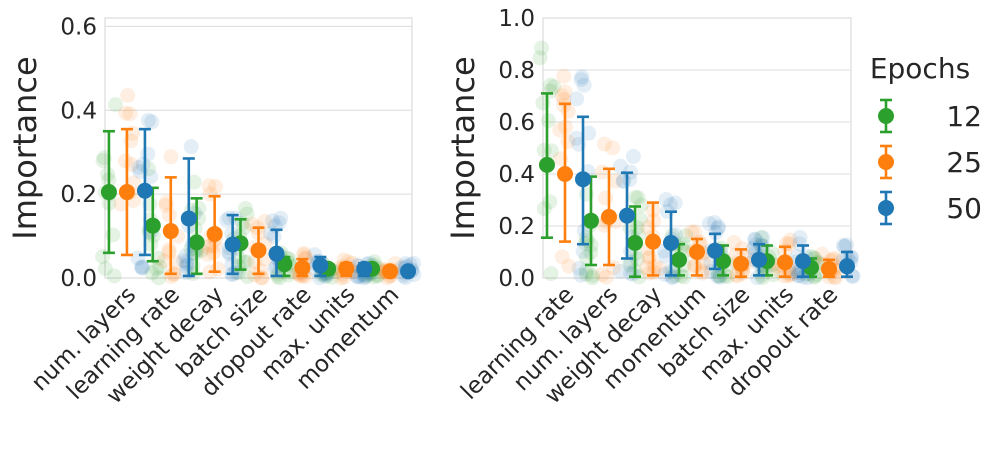  I want to click on legend: Epochs 12 25 50, so click(926, 139).